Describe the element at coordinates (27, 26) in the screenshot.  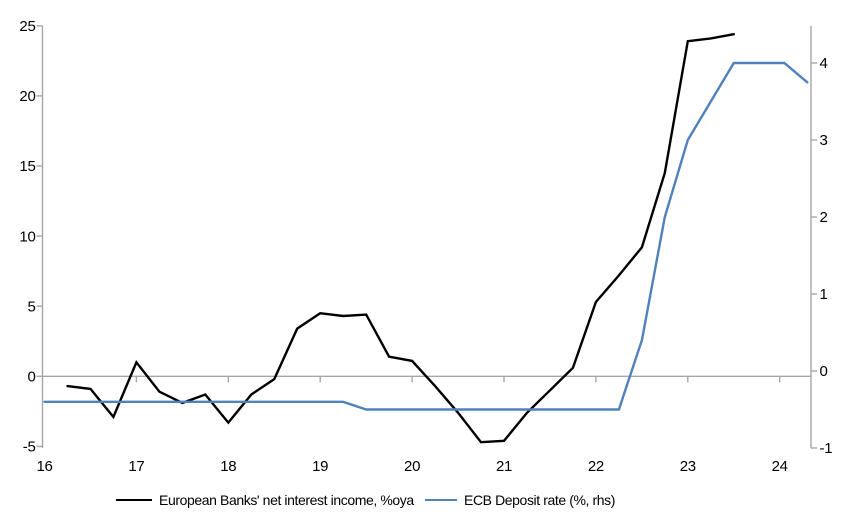
I see `left-axis-label: 25` at that location.